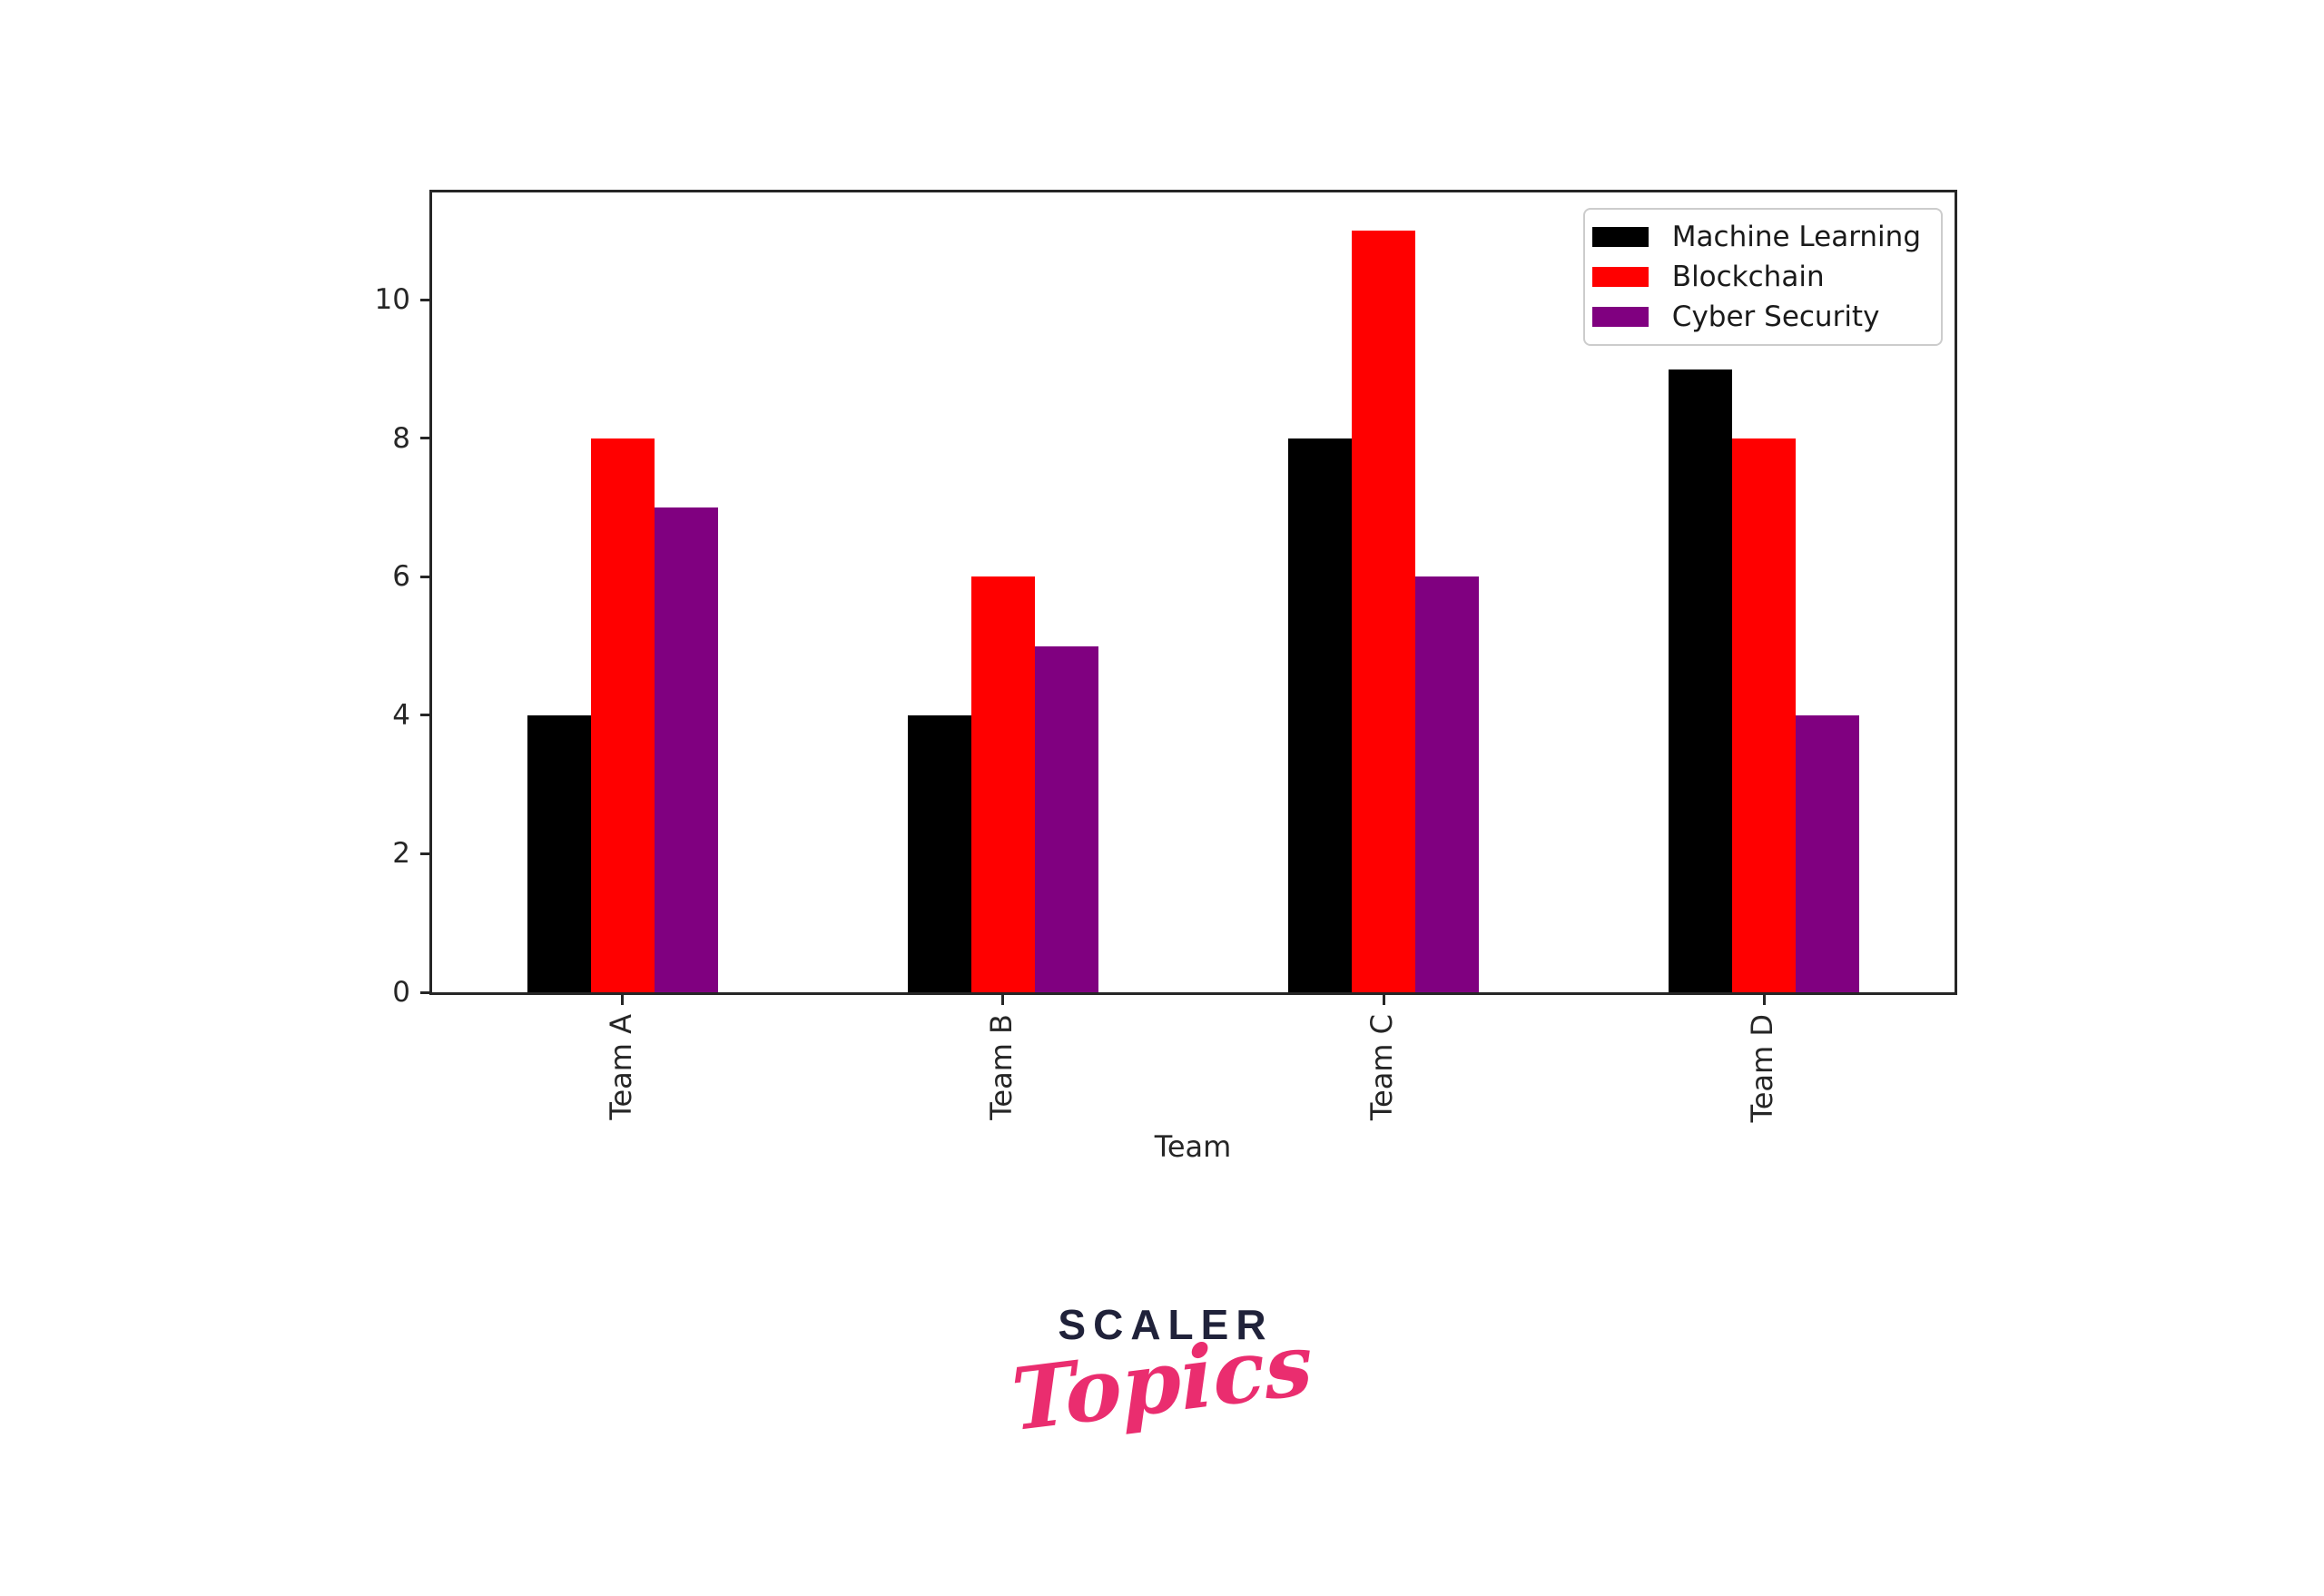  What do you see at coordinates (401, 438) in the screenshot?
I see `y-tick-label-8: 8` at bounding box center [401, 438].